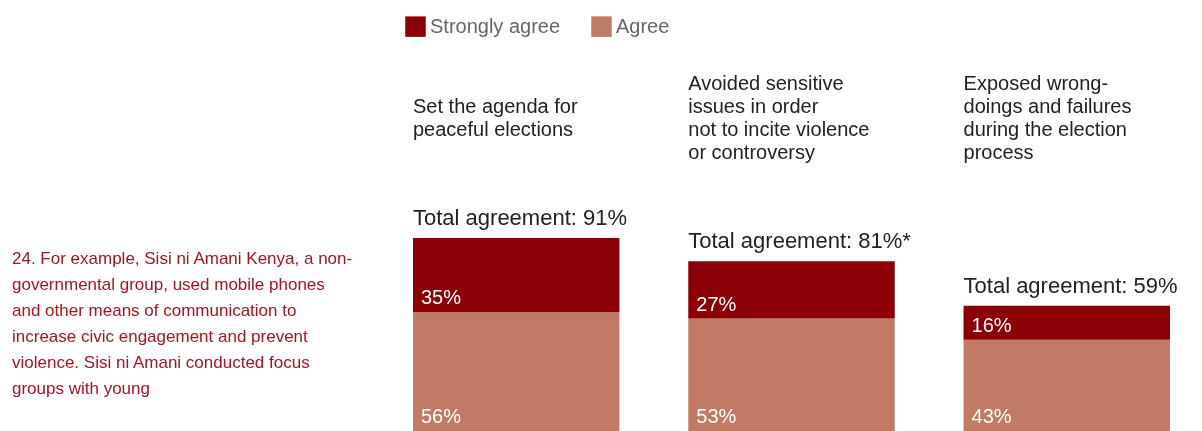  What do you see at coordinates (495, 25) in the screenshot?
I see `legend-label: Strongly agree` at bounding box center [495, 25].